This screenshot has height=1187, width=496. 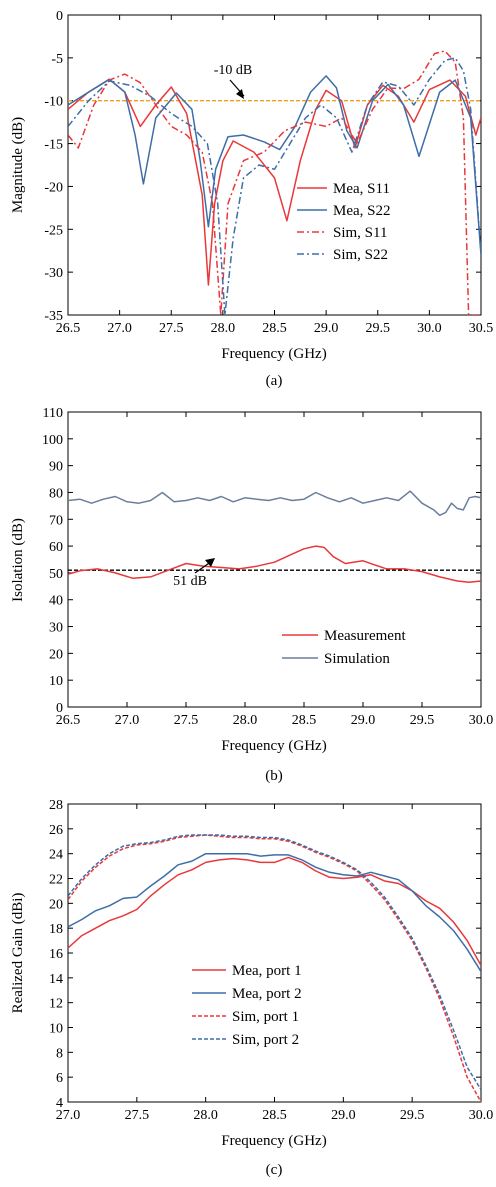 I want to click on y-tick-label: 50, so click(x=56, y=574).